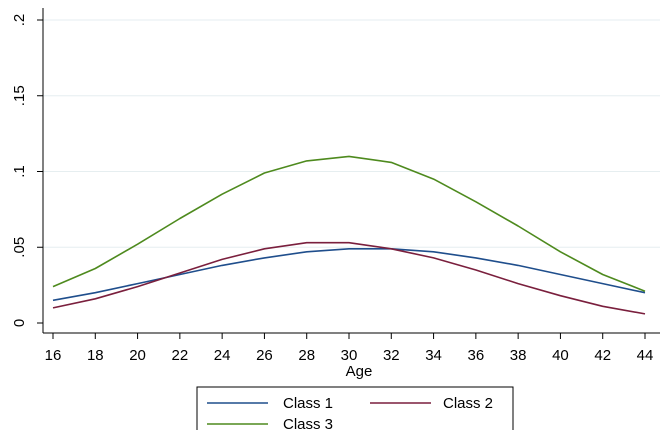  I want to click on x-tick-label: 36, so click(476, 355).